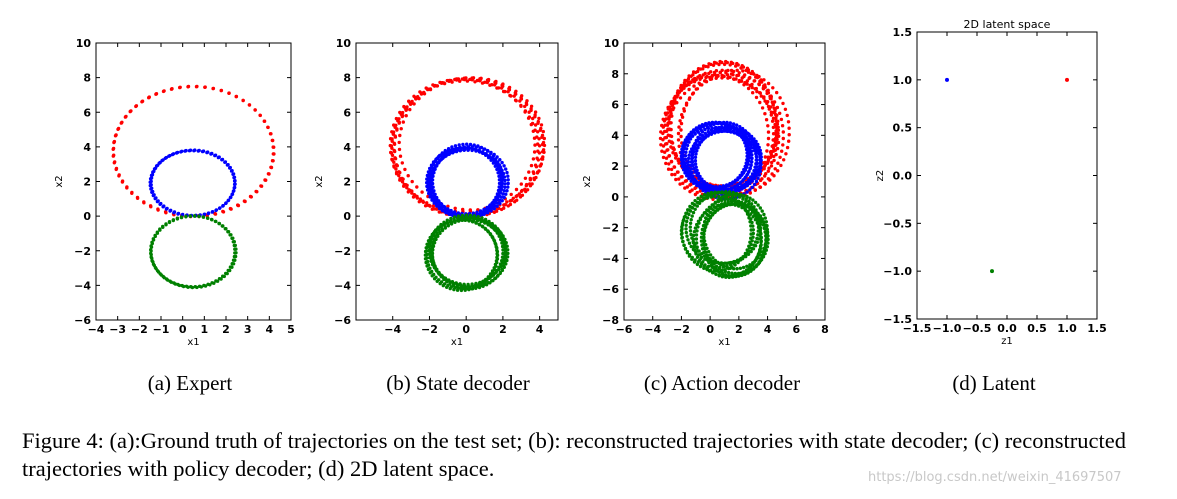 The width and height of the screenshot is (1177, 499). What do you see at coordinates (681, 329) in the screenshot?
I see `x-tick-label: −2` at bounding box center [681, 329].